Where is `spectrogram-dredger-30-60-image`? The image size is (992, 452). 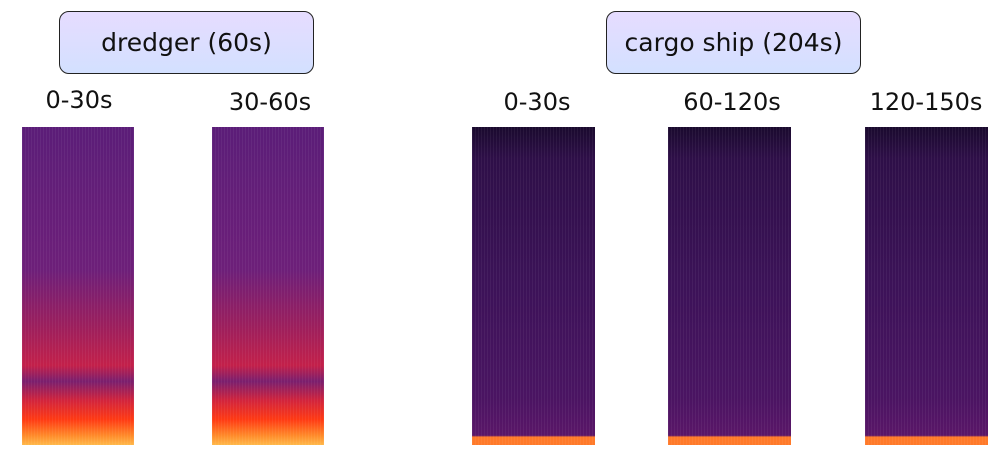 spectrogram-dredger-30-60-image is located at coordinates (268, 286).